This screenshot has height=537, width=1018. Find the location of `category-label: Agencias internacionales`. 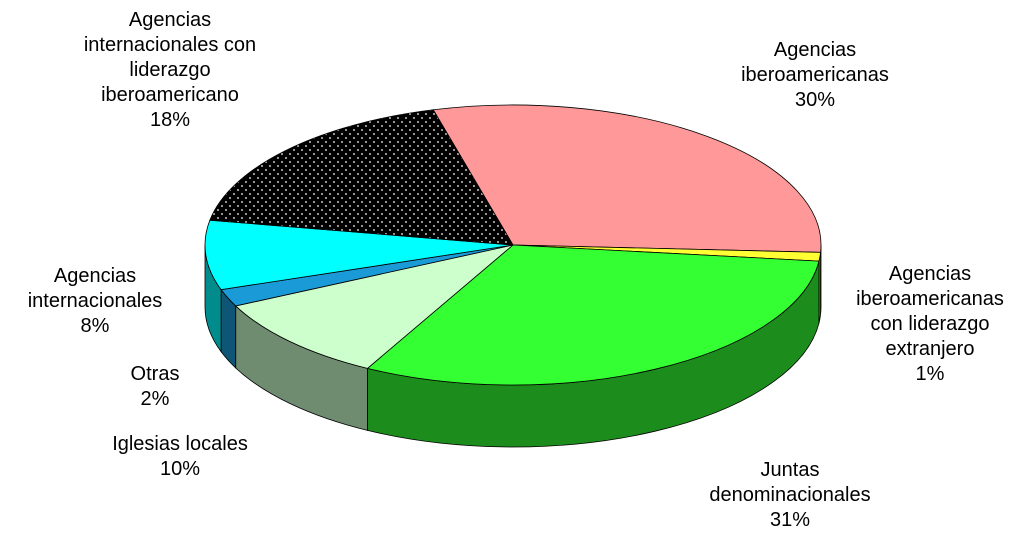

category-label: Agencias internacionales is located at coordinates (95, 288).